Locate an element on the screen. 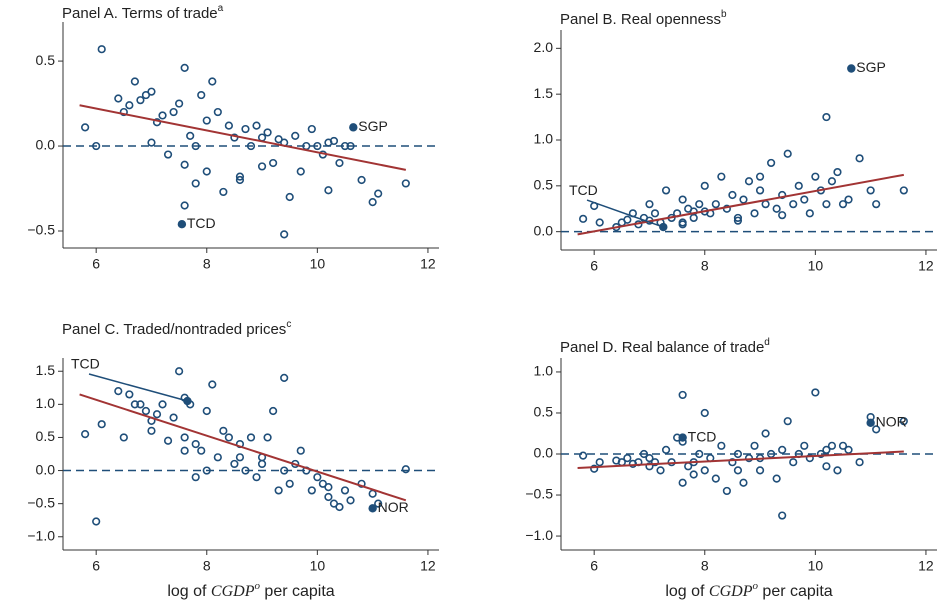 The image size is (940, 606). x-label-var: CGDP is located at coordinates (233, 591).